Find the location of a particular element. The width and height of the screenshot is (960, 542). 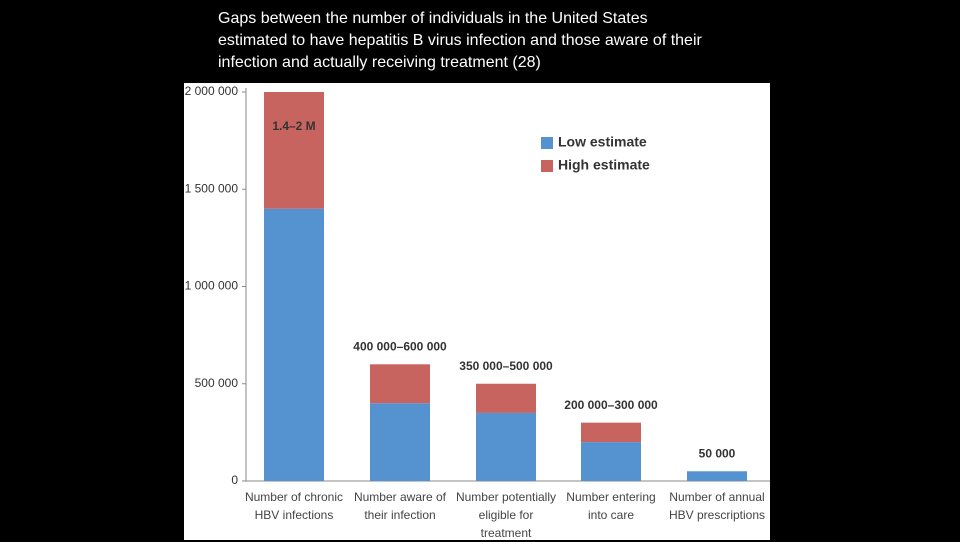

y-tick-label: 1 000 000 is located at coordinates (212, 286).